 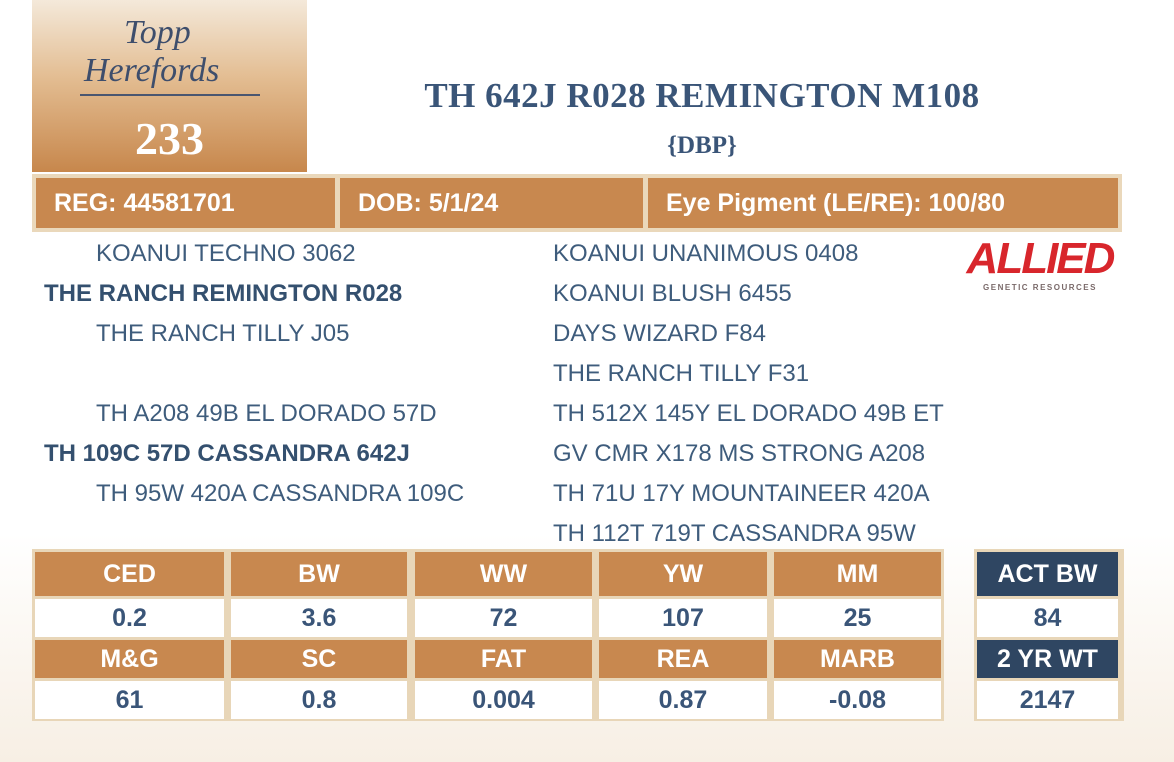 What do you see at coordinates (739, 453) in the screenshot?
I see `pedigree-grandparent: GV CMR X178 MS STRONG A208` at bounding box center [739, 453].